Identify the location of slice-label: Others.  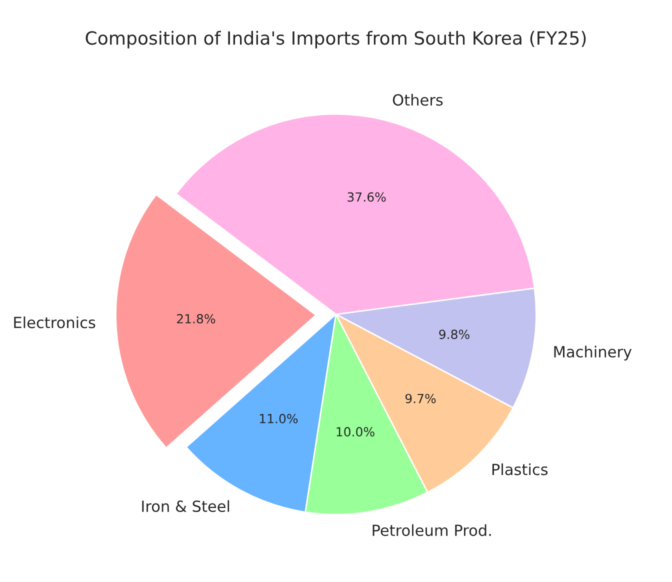
(417, 100).